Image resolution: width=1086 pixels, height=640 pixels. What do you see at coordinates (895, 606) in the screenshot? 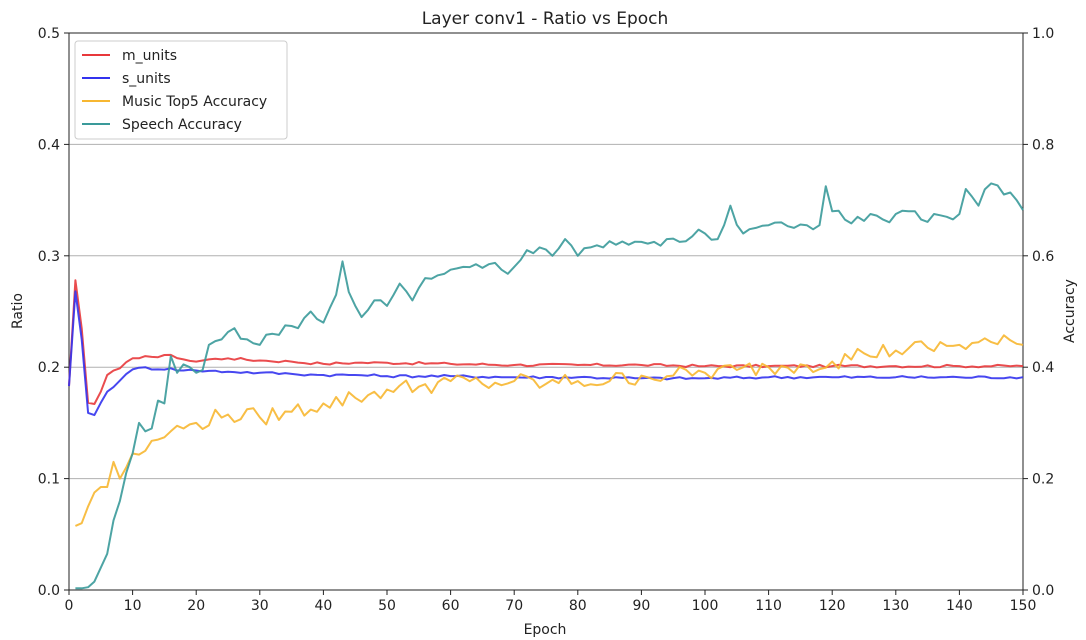
I see `x-tick-label: 130` at bounding box center [895, 606].